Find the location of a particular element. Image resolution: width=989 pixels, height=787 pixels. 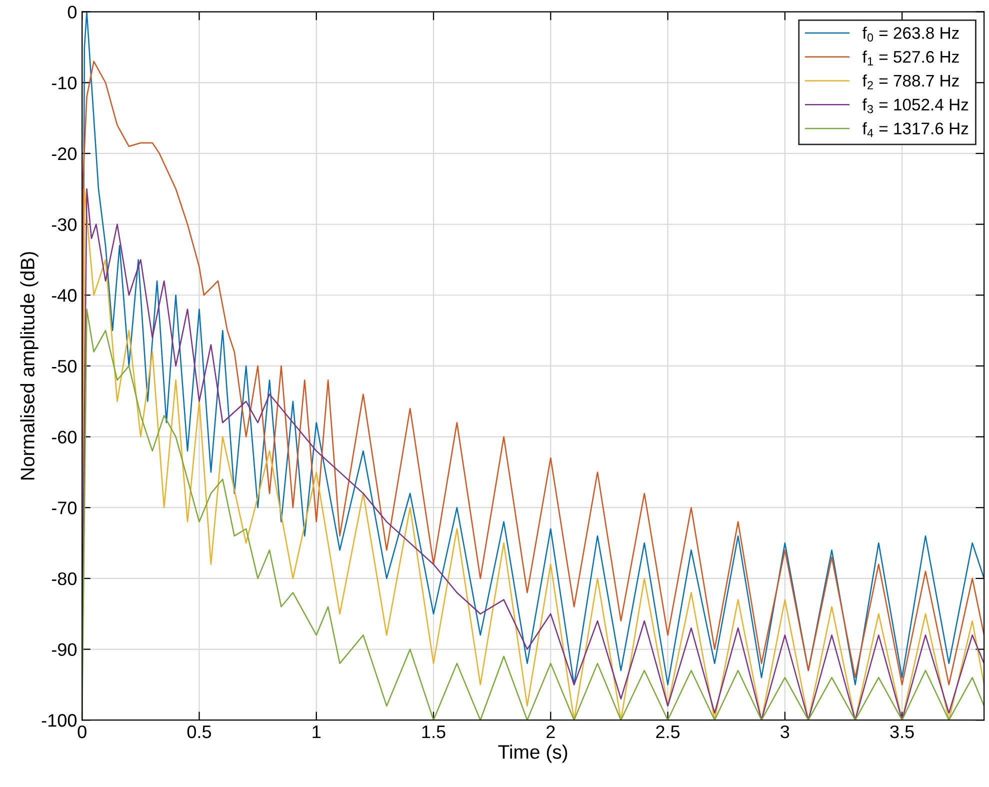

y-tick-label: -100 is located at coordinates (59, 720).